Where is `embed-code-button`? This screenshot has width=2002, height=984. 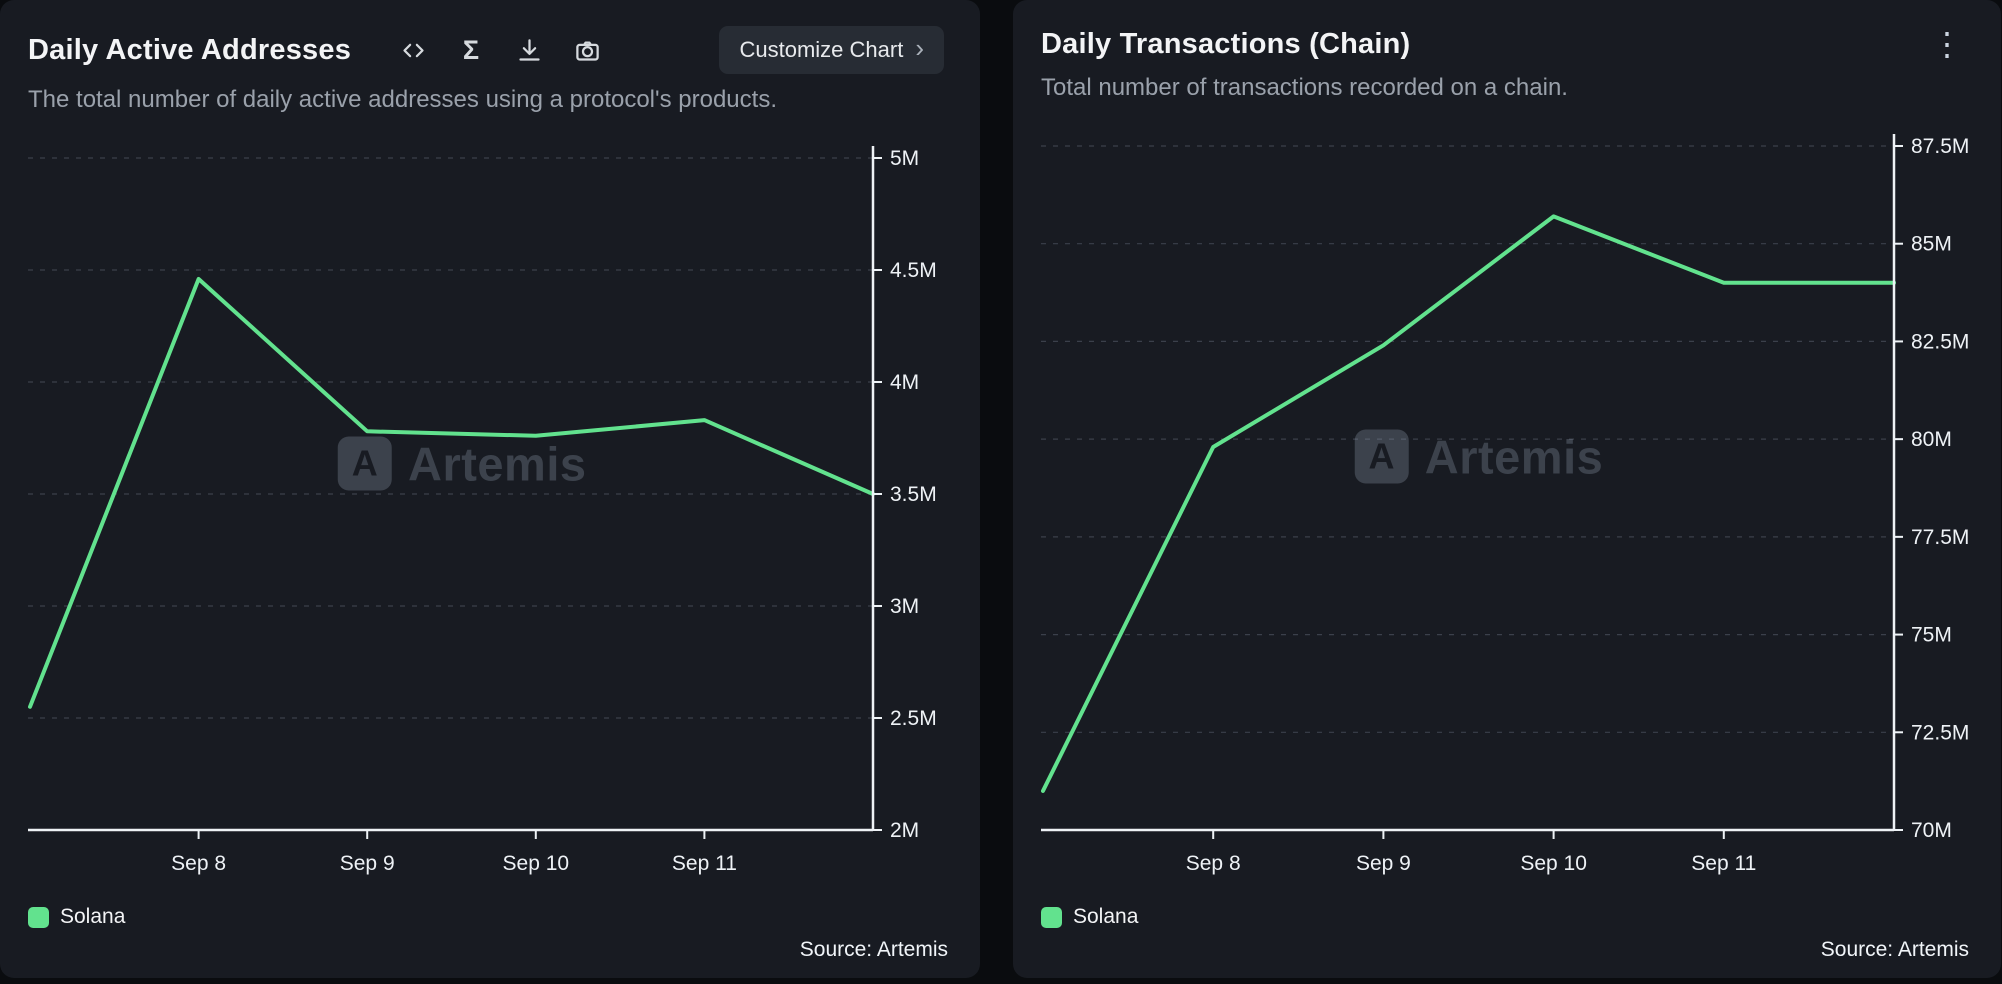
embed-code-button is located at coordinates (413, 50).